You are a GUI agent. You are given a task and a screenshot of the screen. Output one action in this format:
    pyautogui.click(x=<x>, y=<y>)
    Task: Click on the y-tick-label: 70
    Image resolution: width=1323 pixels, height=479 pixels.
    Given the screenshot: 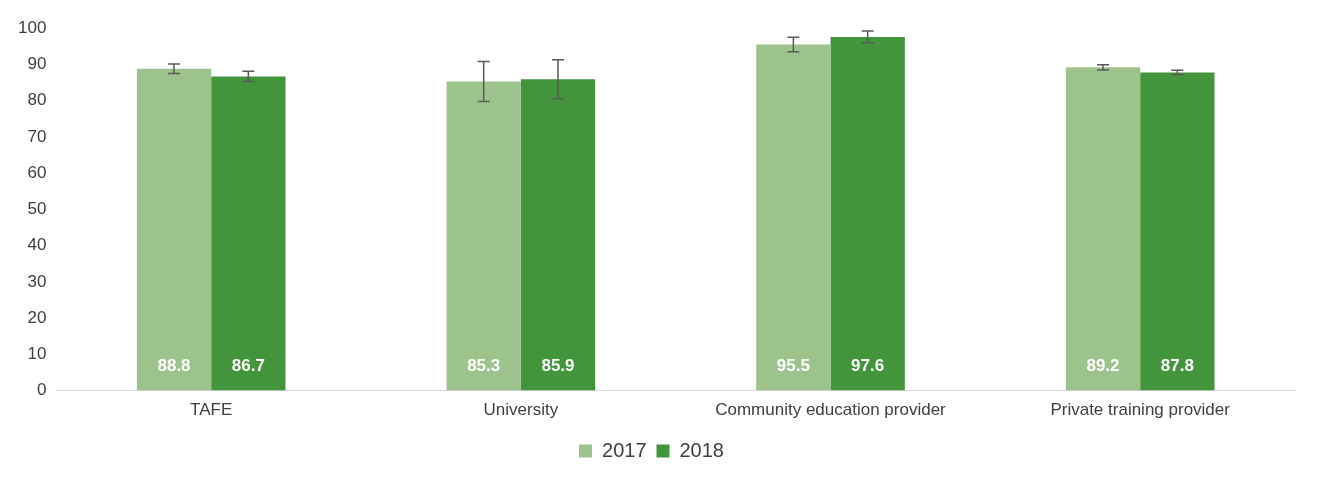 What is the action you would take?
    pyautogui.click(x=37, y=136)
    